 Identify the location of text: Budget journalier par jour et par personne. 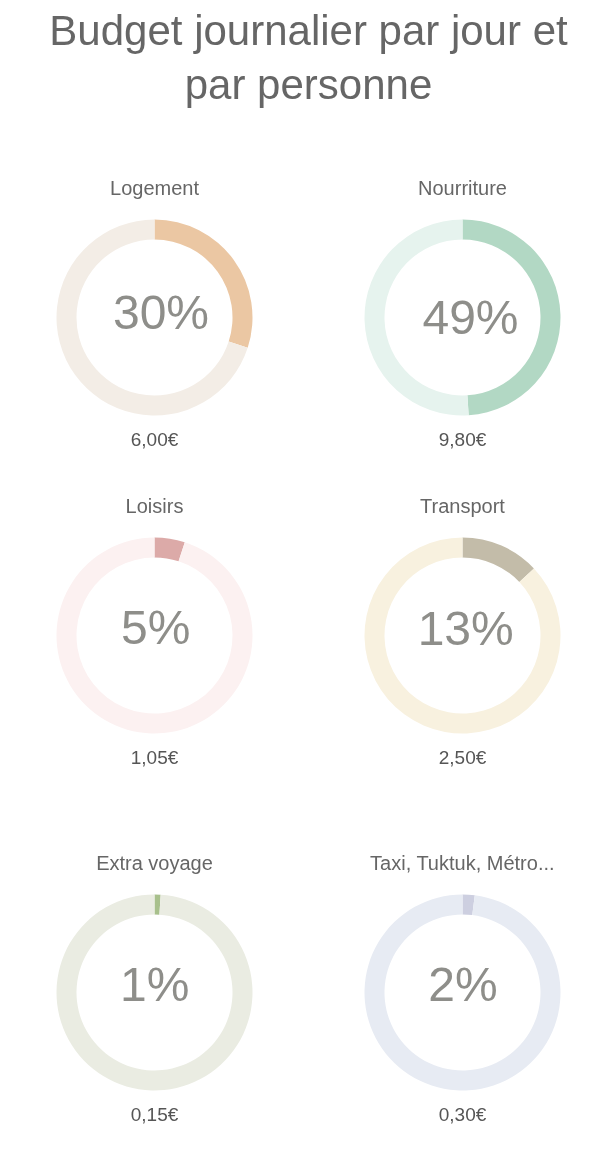
(308, 57).